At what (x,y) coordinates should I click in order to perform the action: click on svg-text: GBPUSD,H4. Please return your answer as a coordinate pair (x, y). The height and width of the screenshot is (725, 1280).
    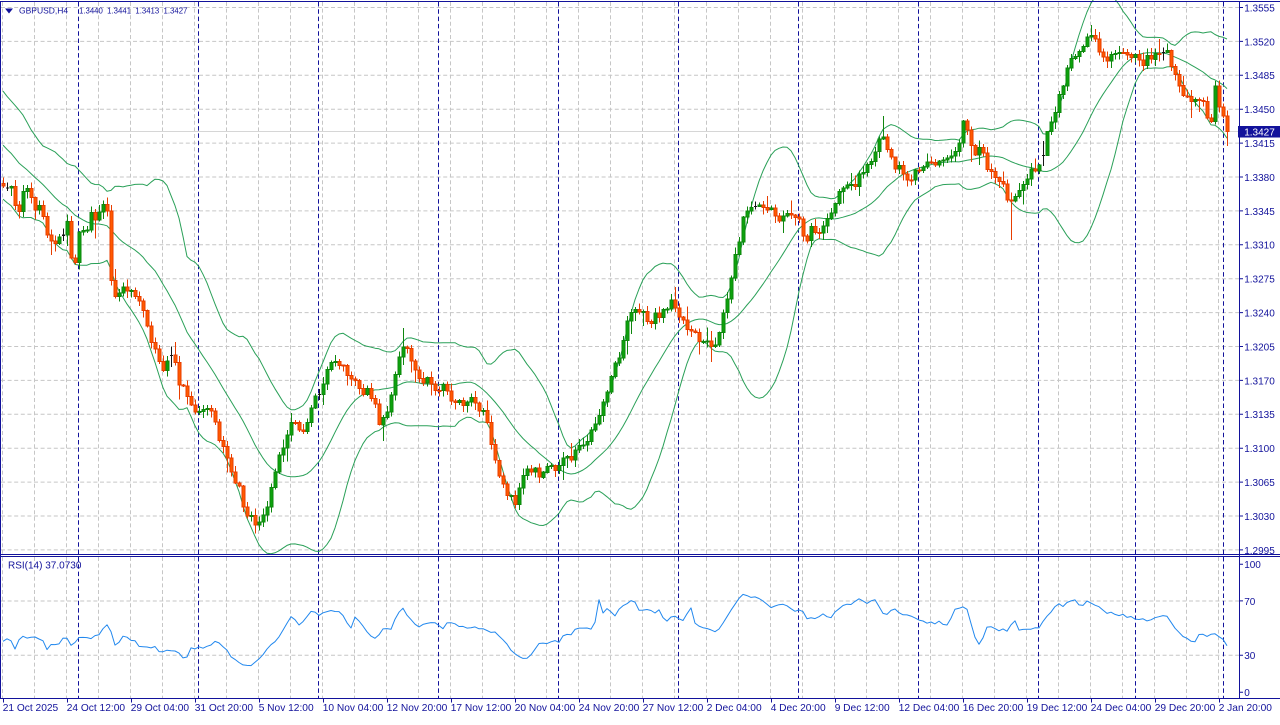
    Looking at the image, I should click on (43, 10).